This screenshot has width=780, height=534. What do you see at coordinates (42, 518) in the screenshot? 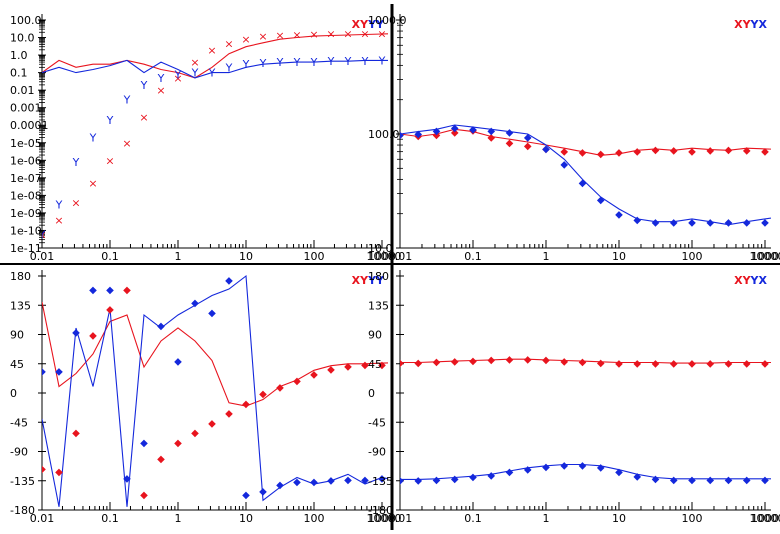
I see `x-tick-label: 0.01` at bounding box center [42, 518].